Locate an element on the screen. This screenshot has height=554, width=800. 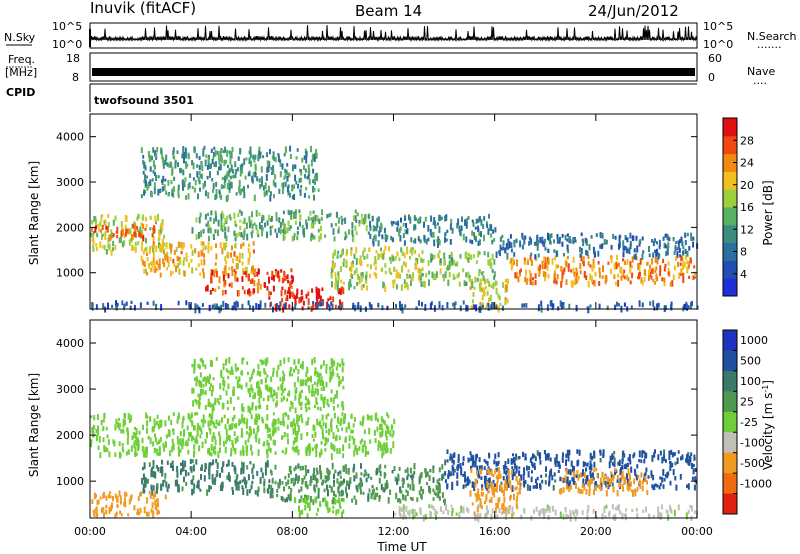
power-colorbar-segment is located at coordinates (730, 145).